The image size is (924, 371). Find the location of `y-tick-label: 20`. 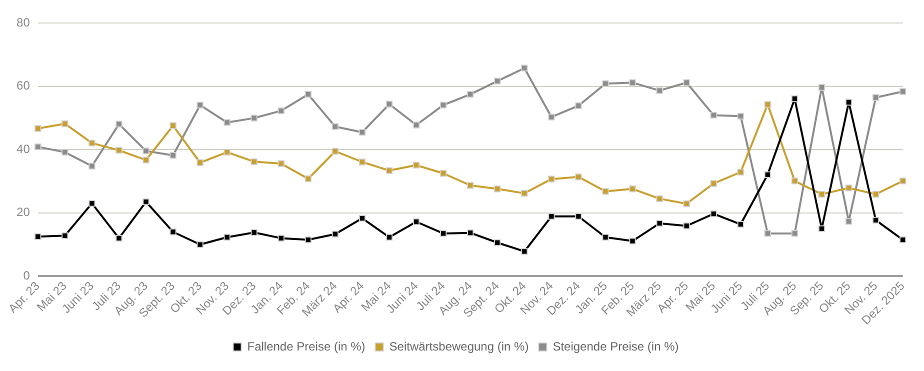

y-tick-label: 20 is located at coordinates (23, 212).